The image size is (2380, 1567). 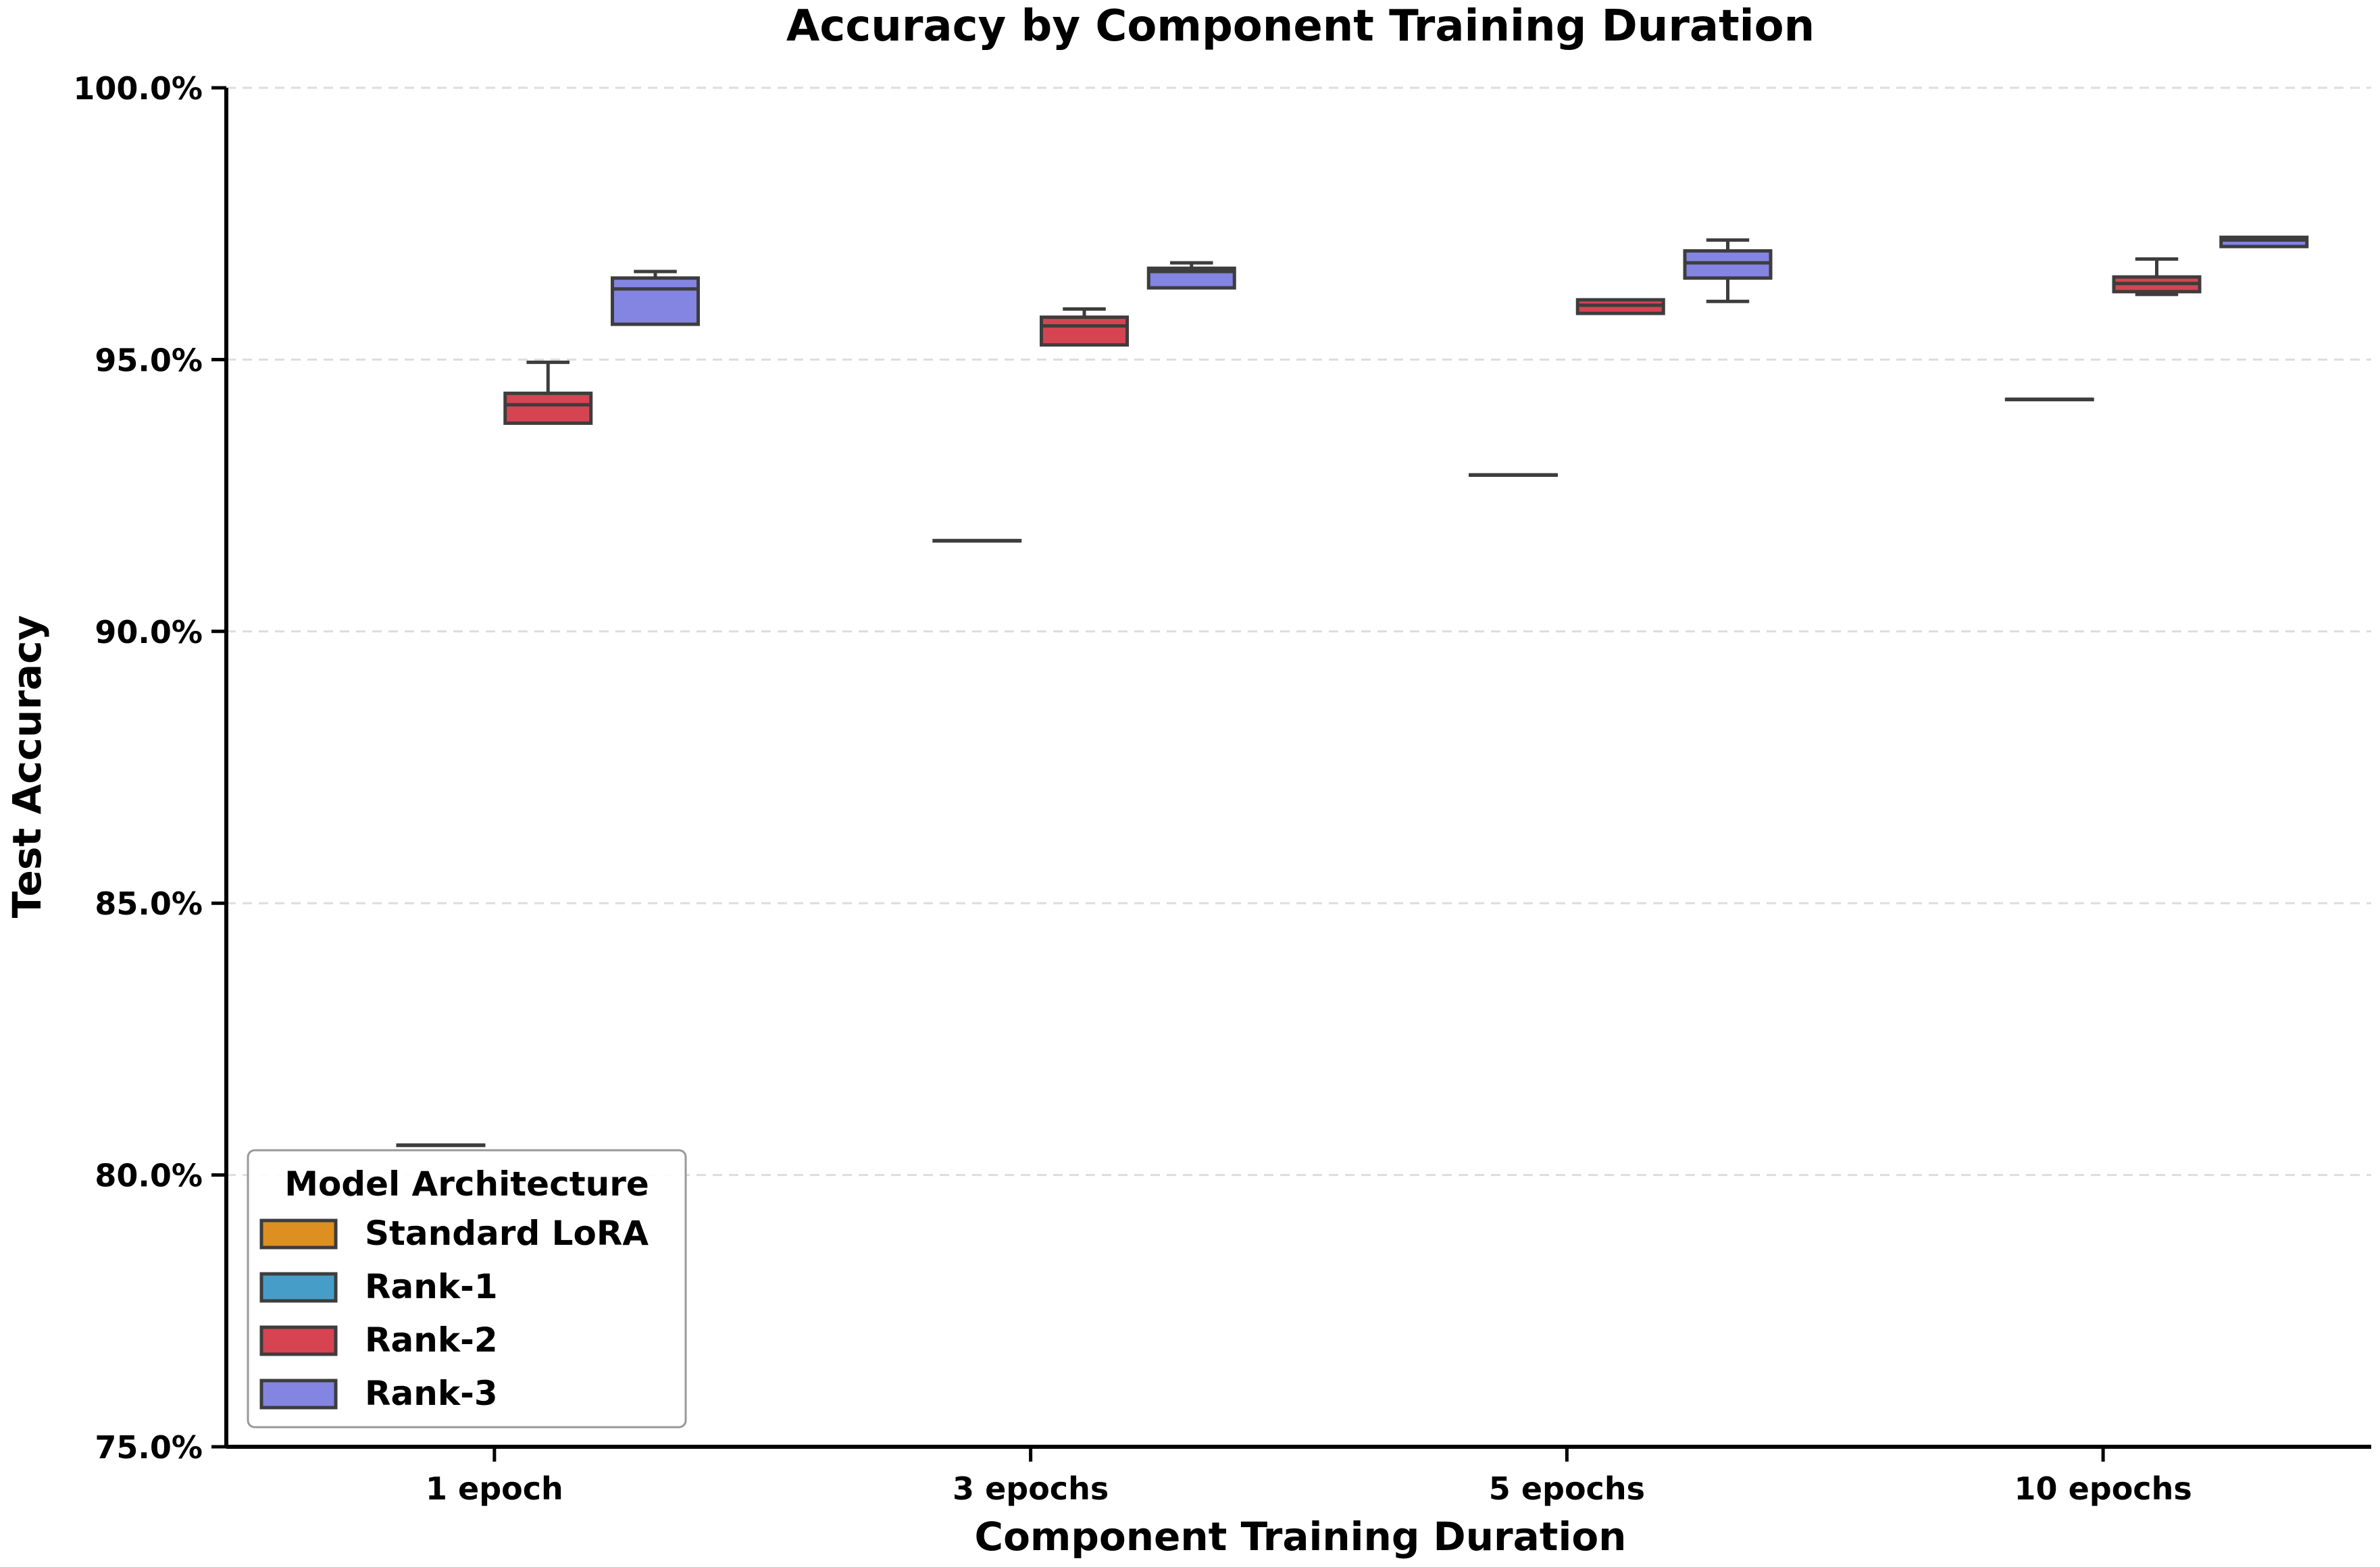 I want to click on y-tick-label: 80.0%, so click(x=149, y=1176).